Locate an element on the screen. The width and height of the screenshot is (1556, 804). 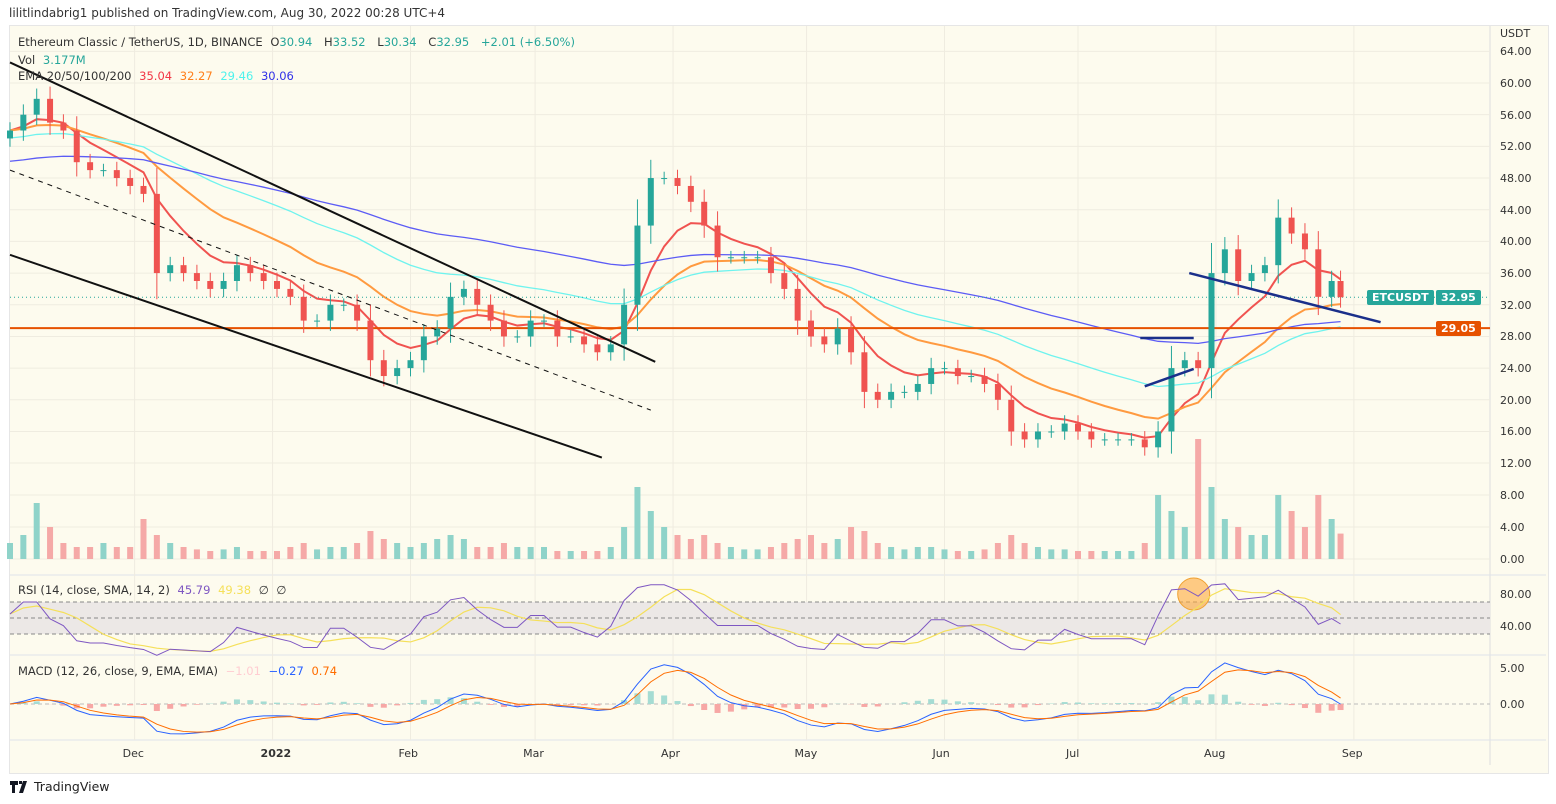
time-tick-label: Jul is located at coordinates (1073, 753).